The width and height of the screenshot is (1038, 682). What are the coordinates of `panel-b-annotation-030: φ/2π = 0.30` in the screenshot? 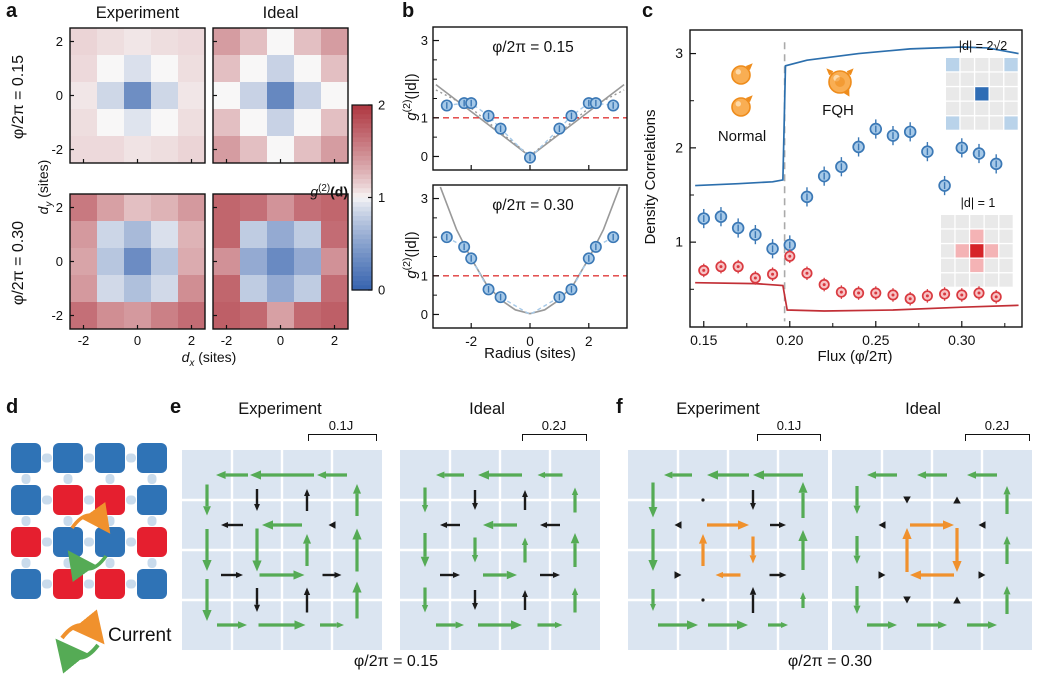 It's located at (533, 205).